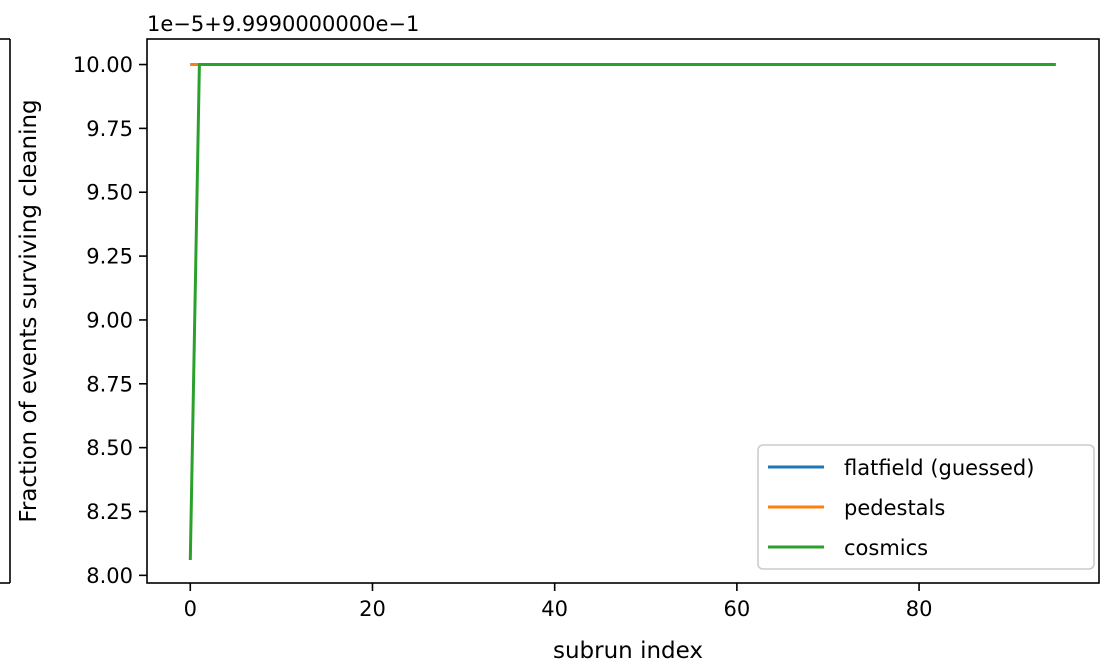 The image size is (1100, 666). Describe the element at coordinates (103, 65) in the screenshot. I see `y-tick-label: 10.00` at that location.